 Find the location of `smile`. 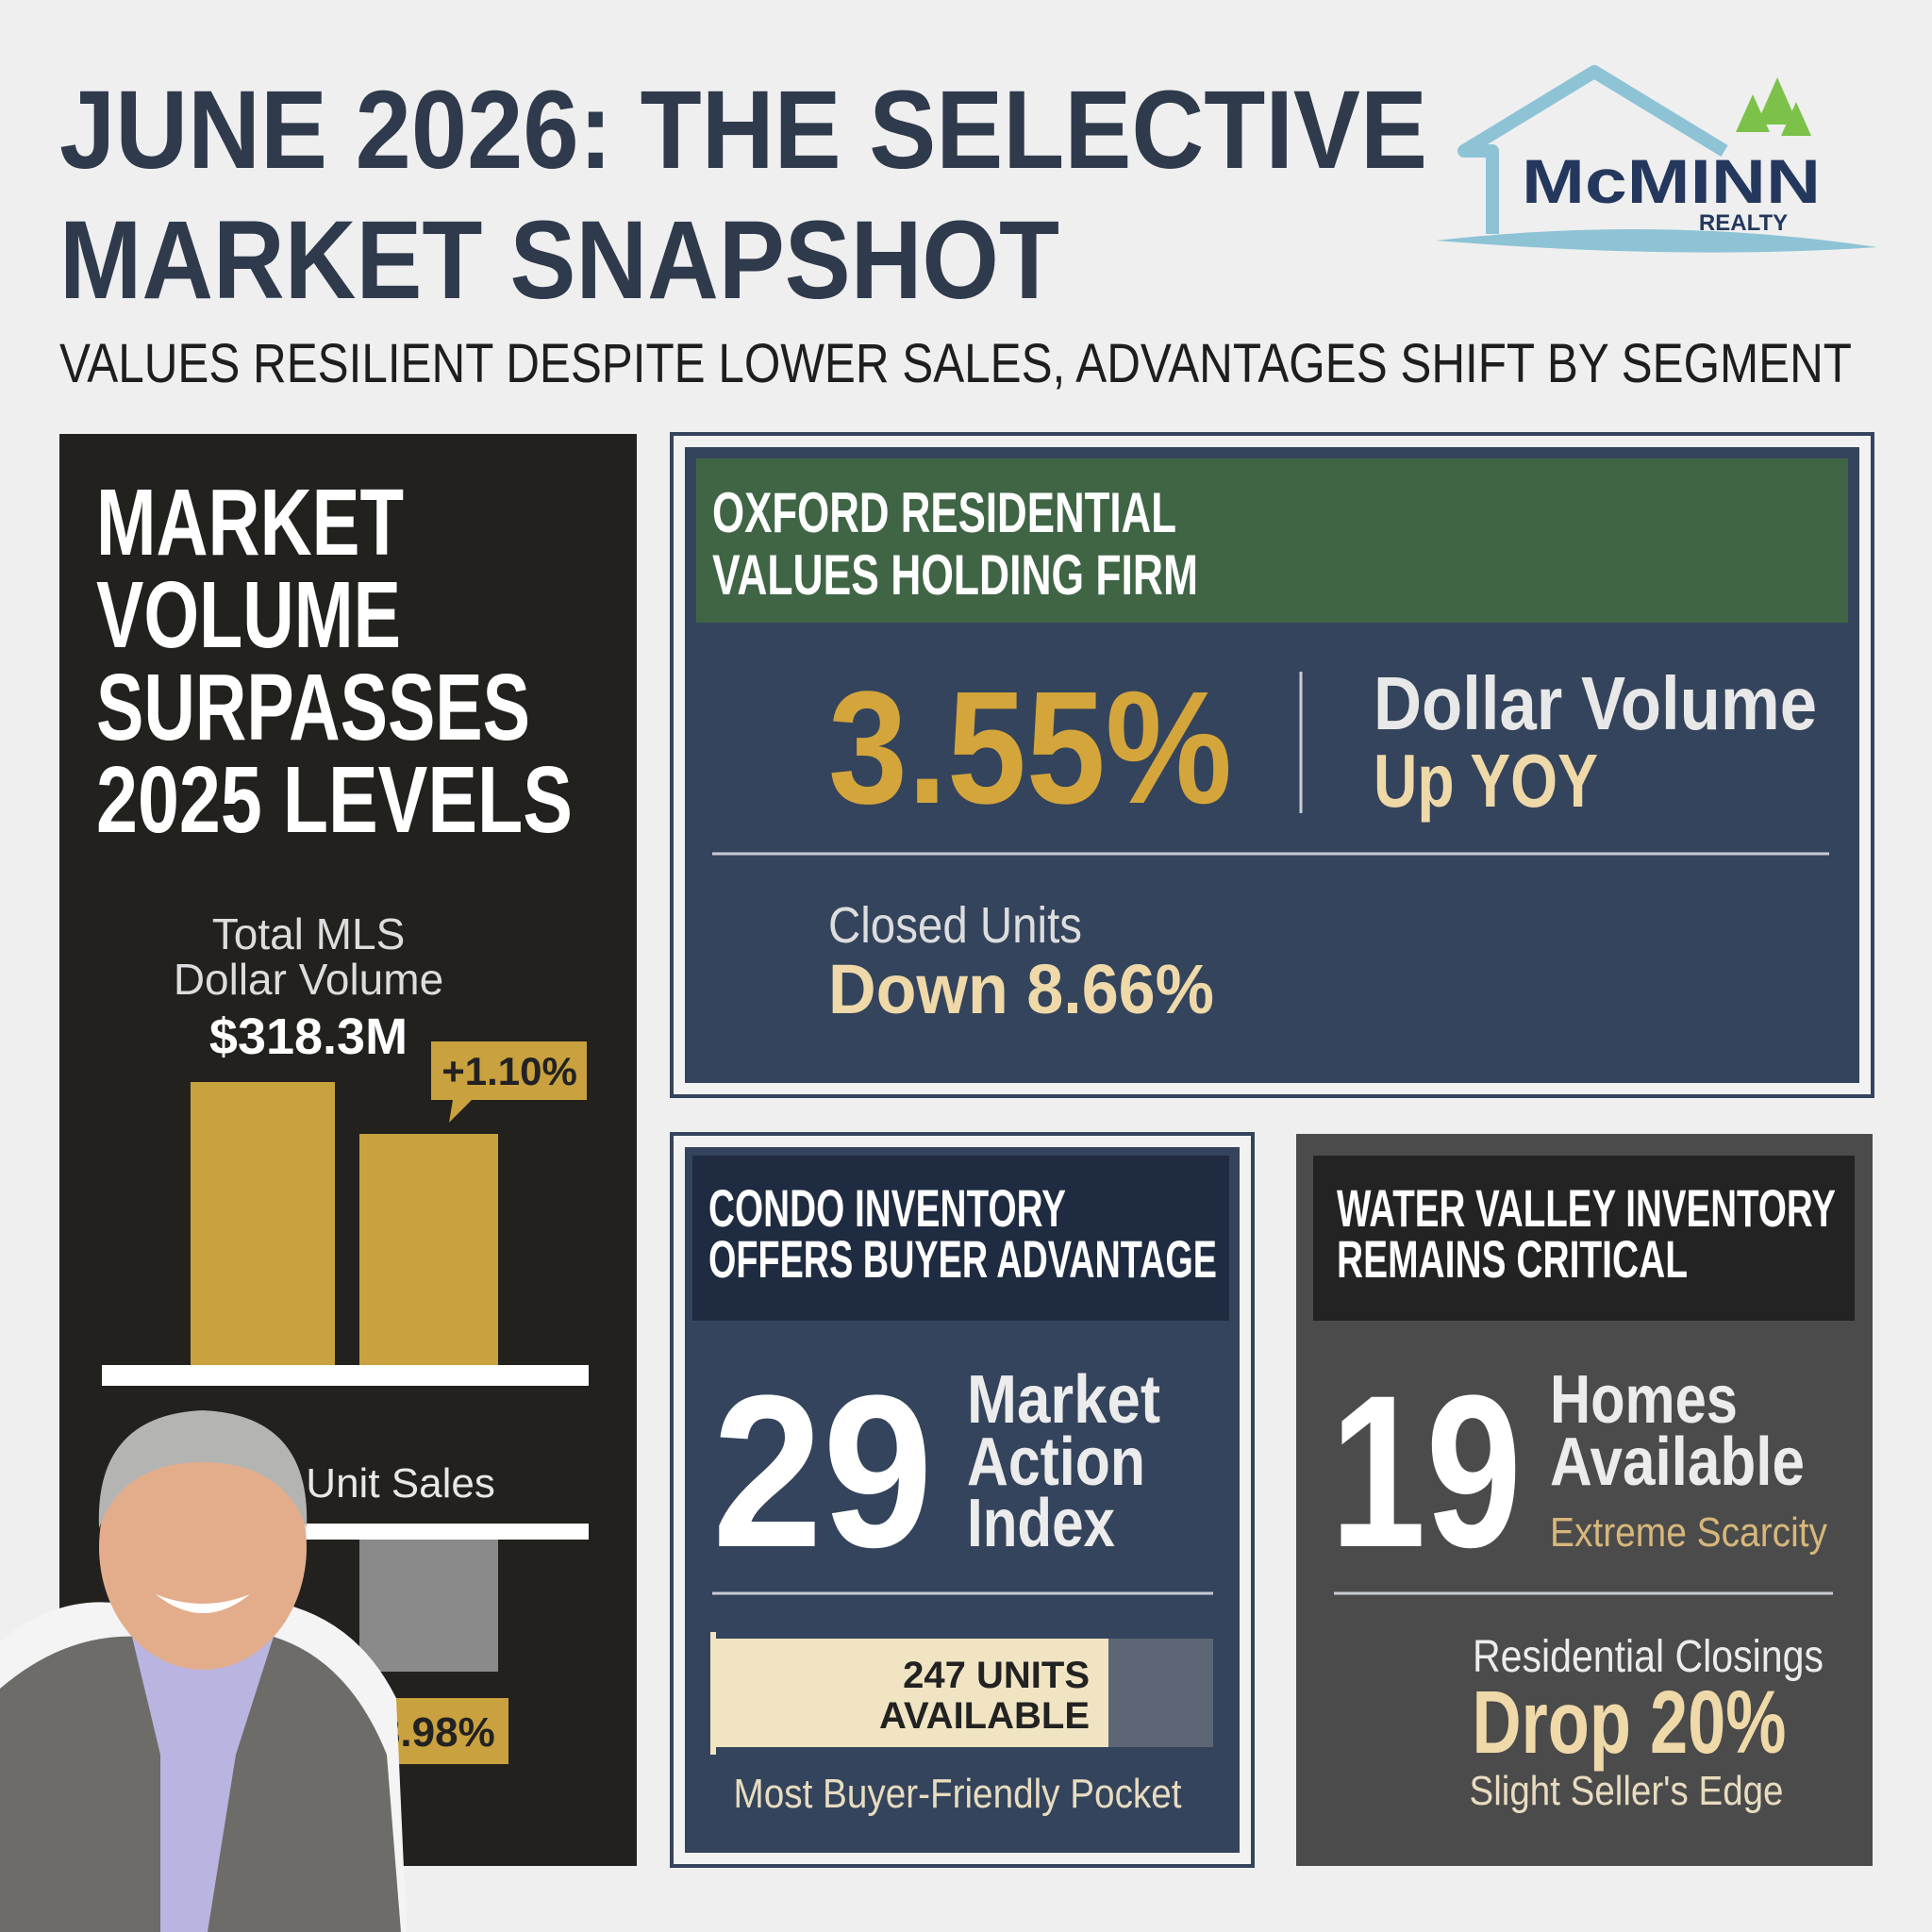

smile is located at coordinates (203, 1603).